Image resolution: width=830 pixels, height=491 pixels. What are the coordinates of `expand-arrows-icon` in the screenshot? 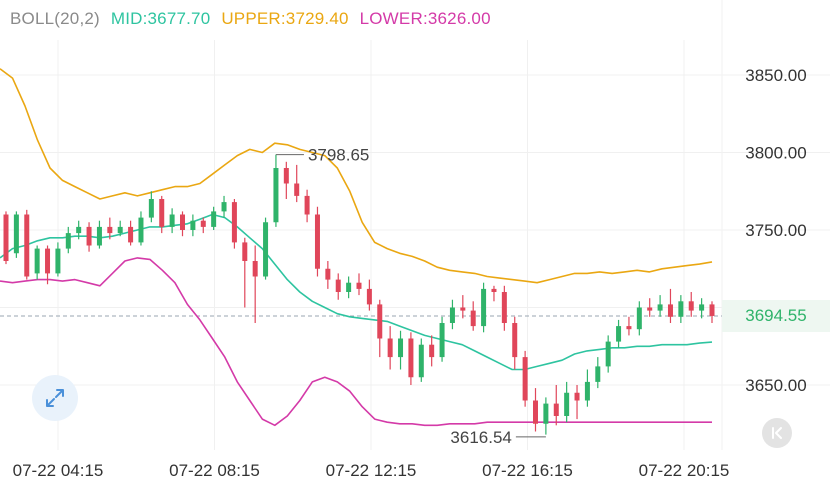 It's located at (55, 398).